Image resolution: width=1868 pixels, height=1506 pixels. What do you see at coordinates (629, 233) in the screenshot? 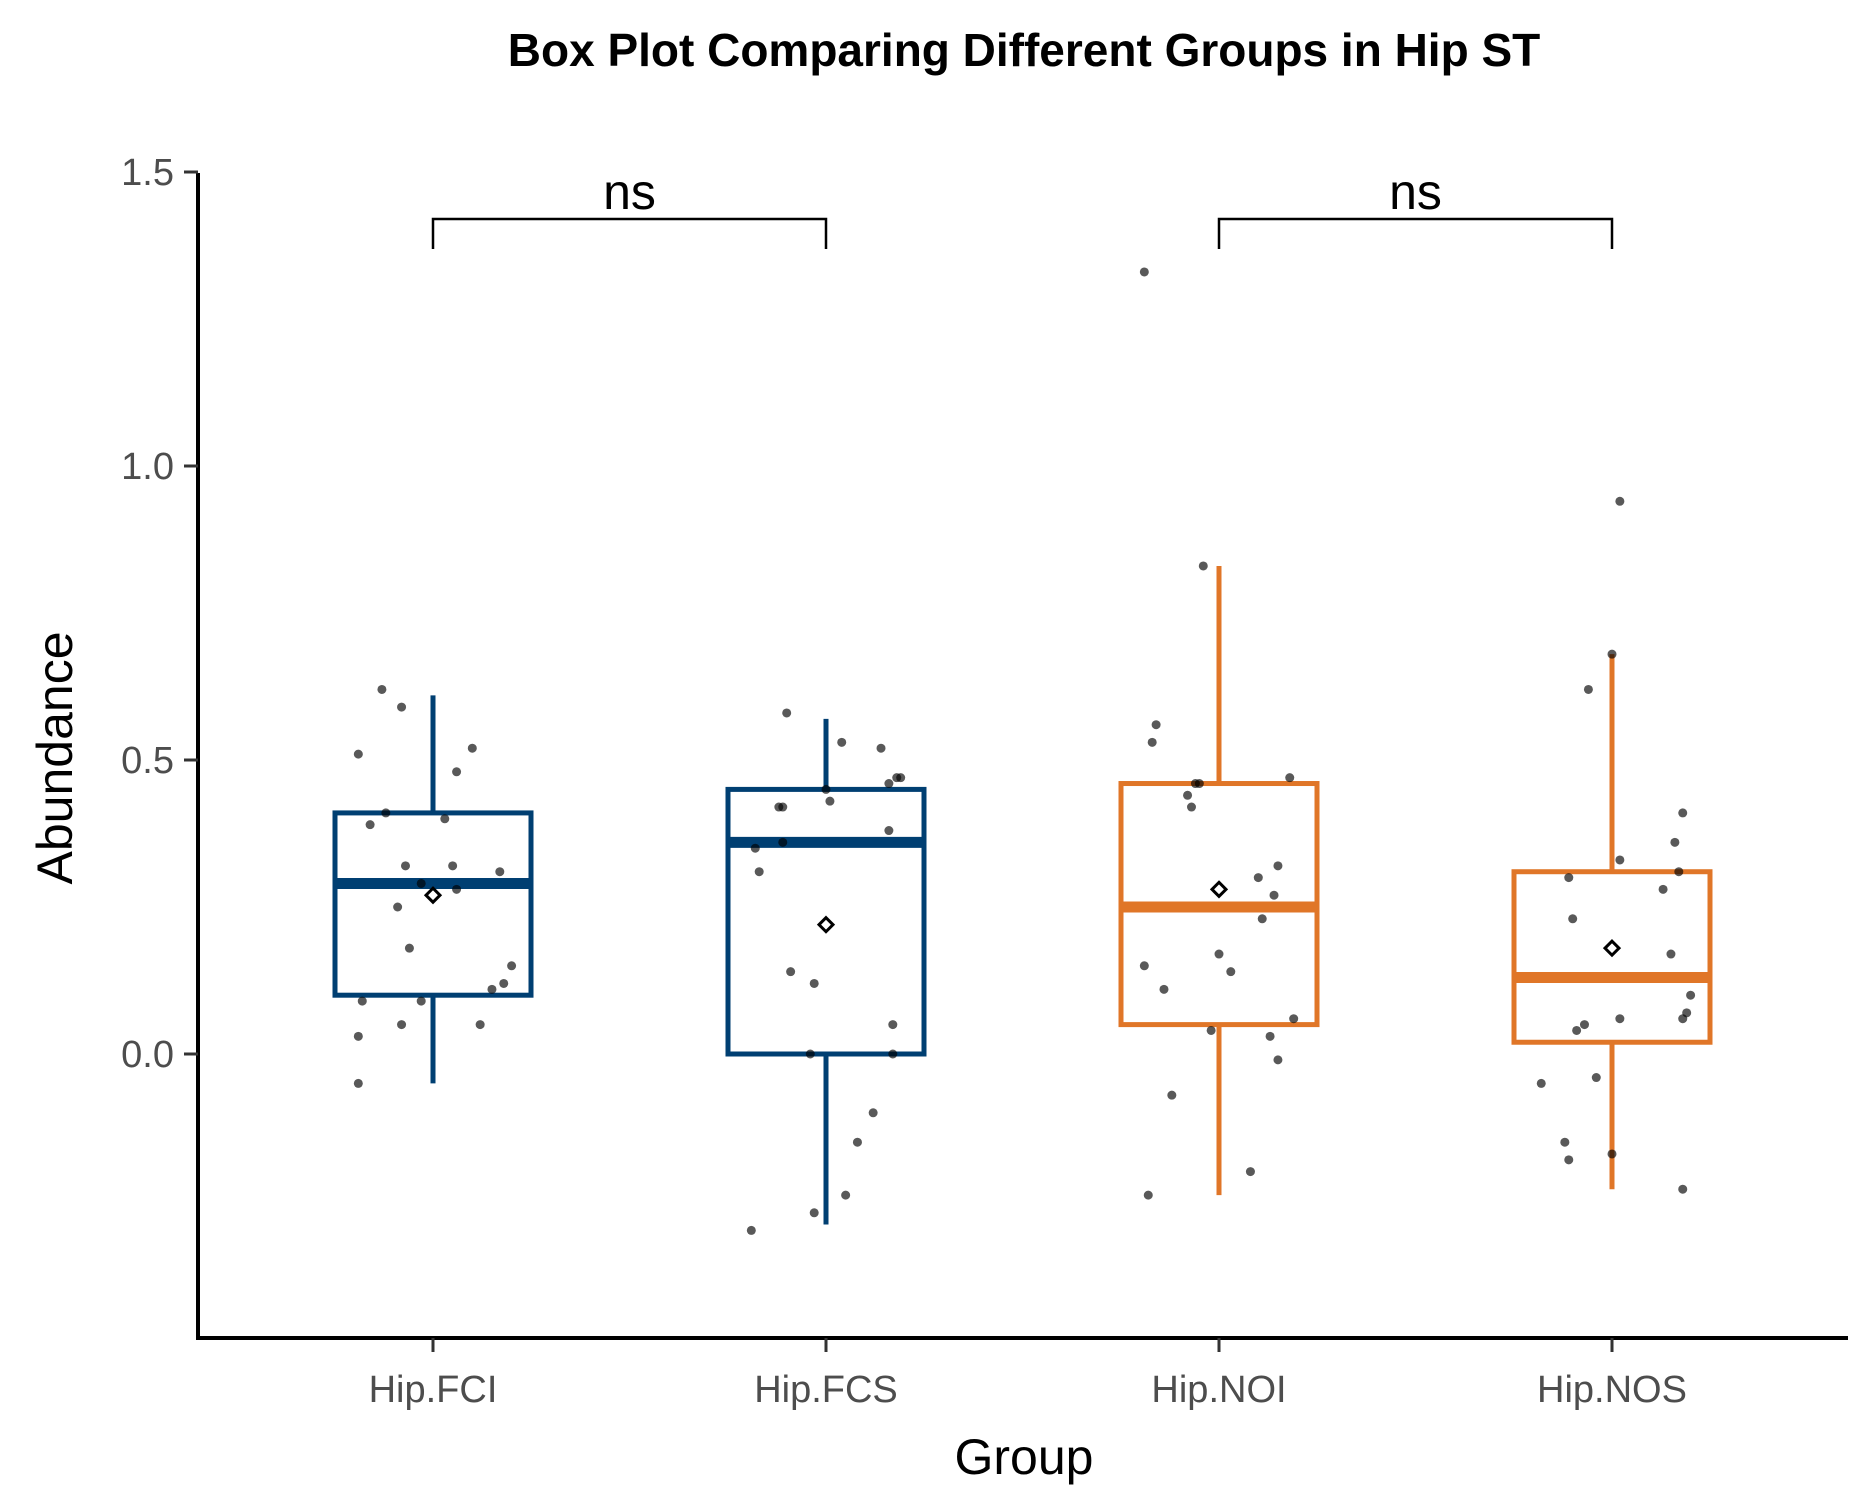
I see `significance-bracket` at bounding box center [629, 233].